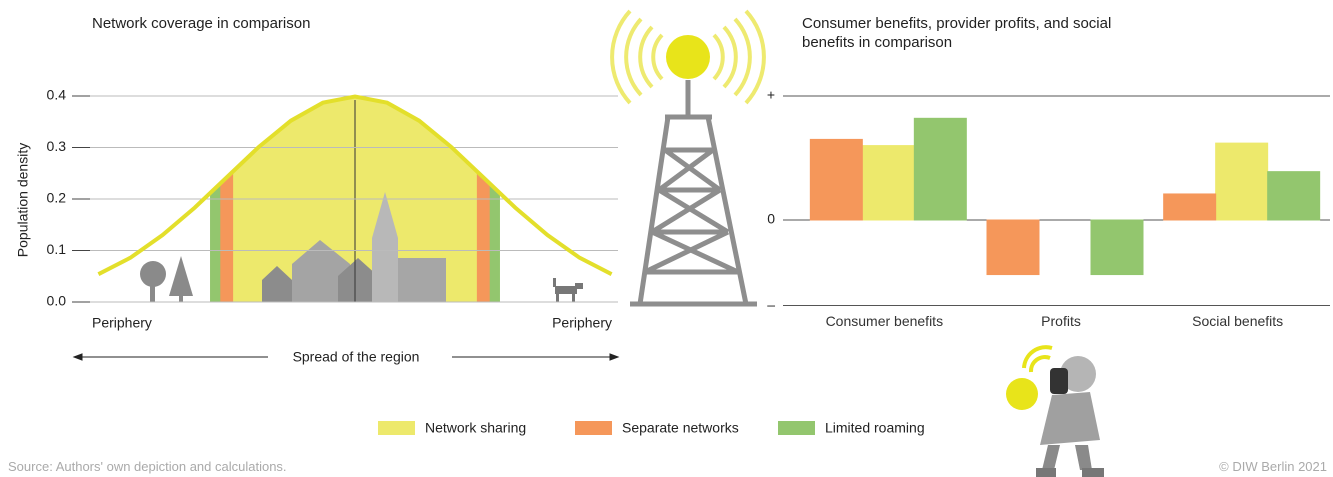 The width and height of the screenshot is (1333, 477). What do you see at coordinates (57, 95) in the screenshot?
I see `y-tick-label: 0.4` at bounding box center [57, 95].